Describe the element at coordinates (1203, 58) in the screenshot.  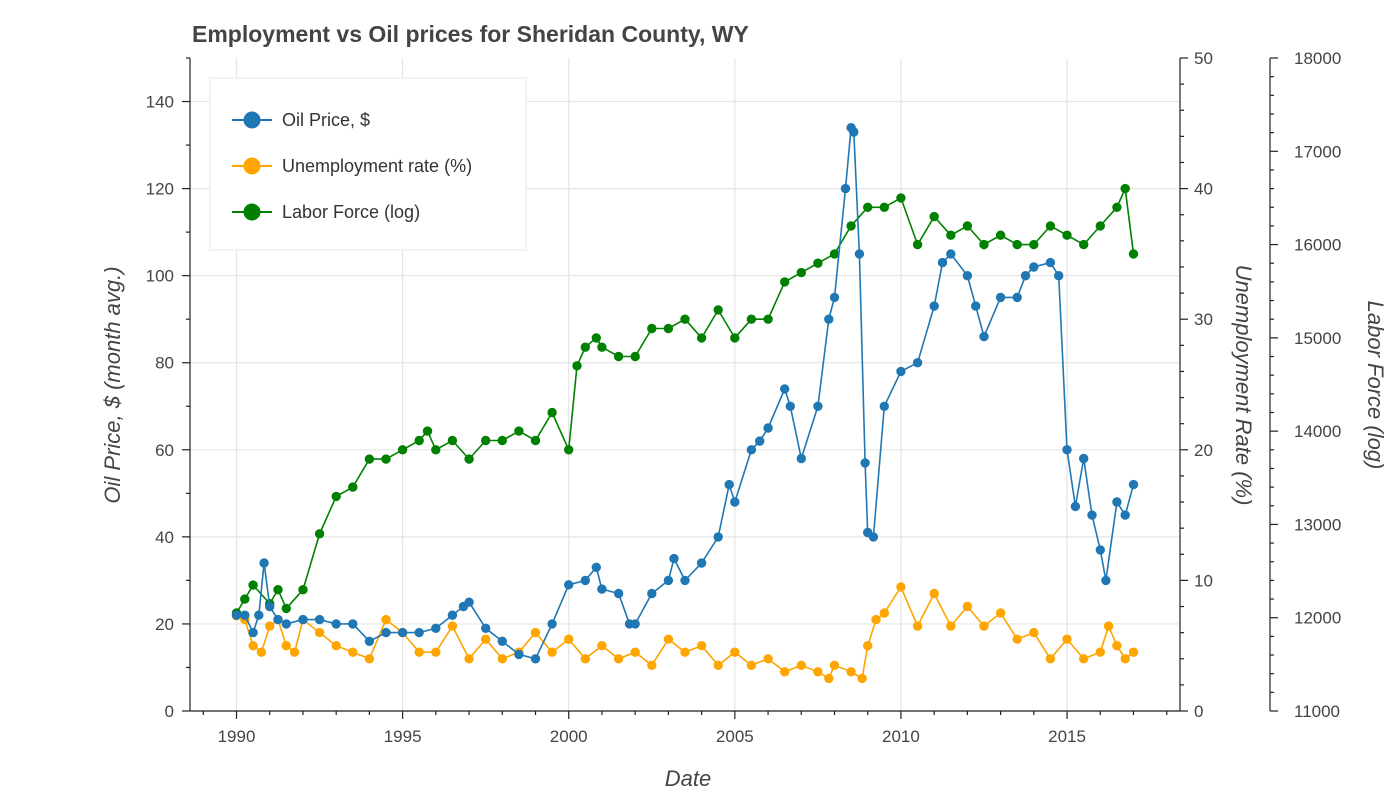
I see `y-right-tick-label: 50` at that location.